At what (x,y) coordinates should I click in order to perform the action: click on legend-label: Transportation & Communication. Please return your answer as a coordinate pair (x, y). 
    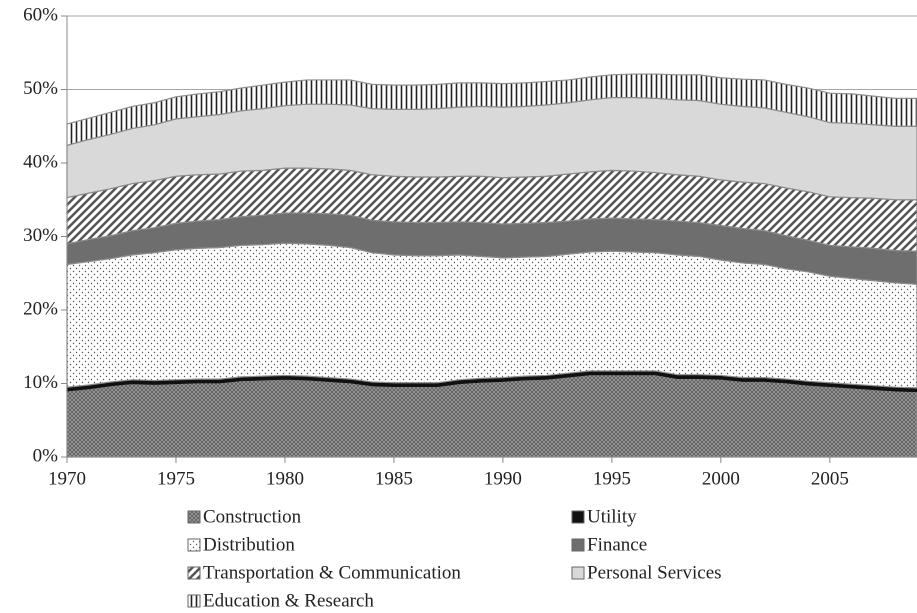
    Looking at the image, I should click on (332, 572).